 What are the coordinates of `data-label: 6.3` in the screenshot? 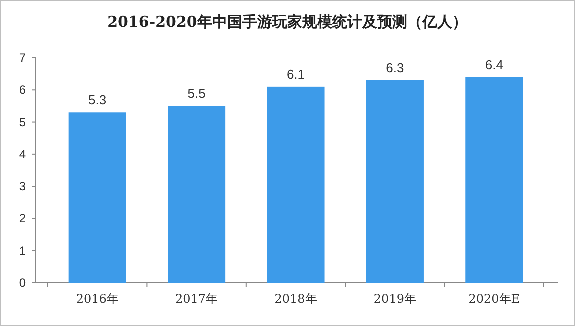 It's located at (395, 68).